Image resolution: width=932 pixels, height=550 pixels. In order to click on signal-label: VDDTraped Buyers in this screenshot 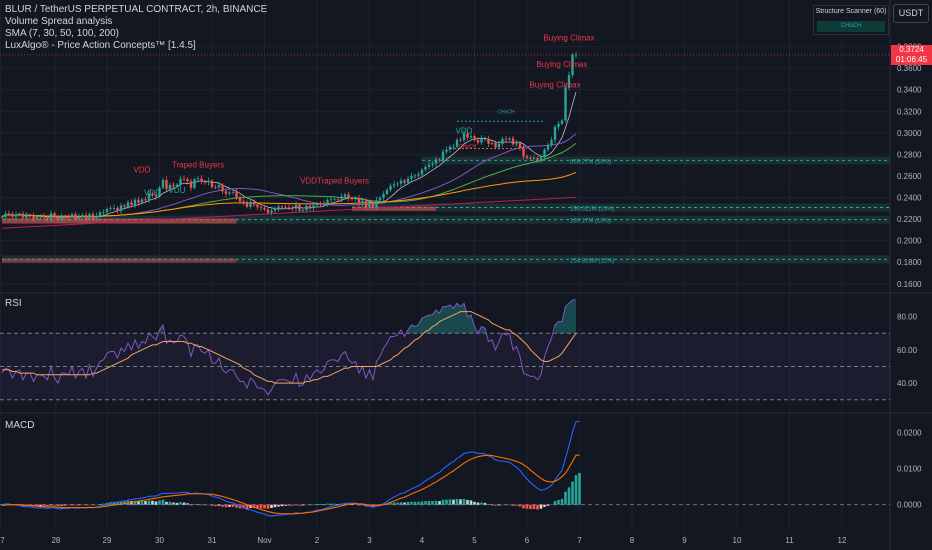, I will do `click(334, 181)`.